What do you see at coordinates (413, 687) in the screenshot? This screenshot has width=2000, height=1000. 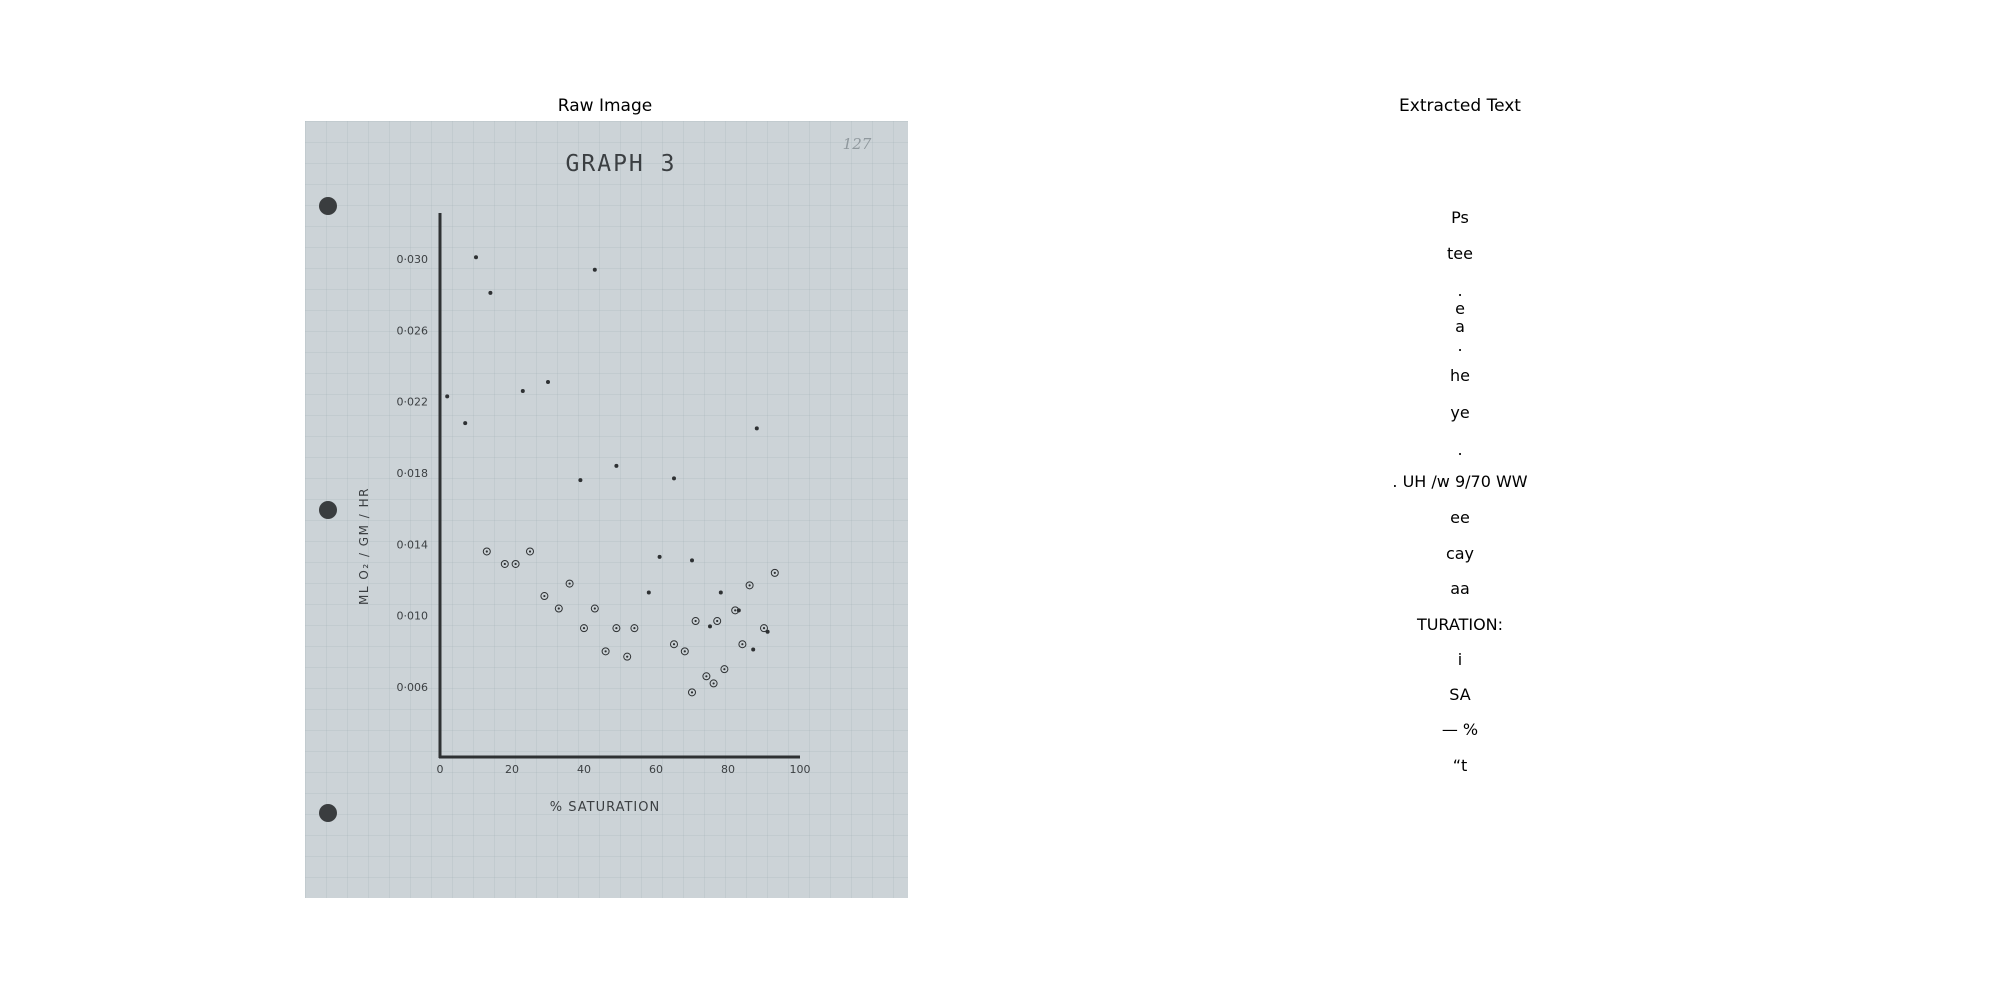 I see `y-tick-label: 0·006` at bounding box center [413, 687].